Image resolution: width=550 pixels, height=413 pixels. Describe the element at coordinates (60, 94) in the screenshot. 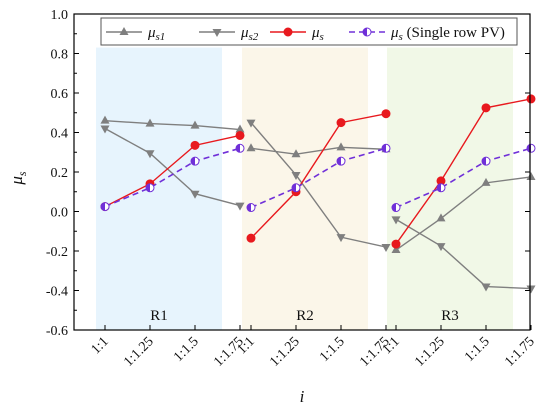

I see `y-tick-label: 0.6` at that location.